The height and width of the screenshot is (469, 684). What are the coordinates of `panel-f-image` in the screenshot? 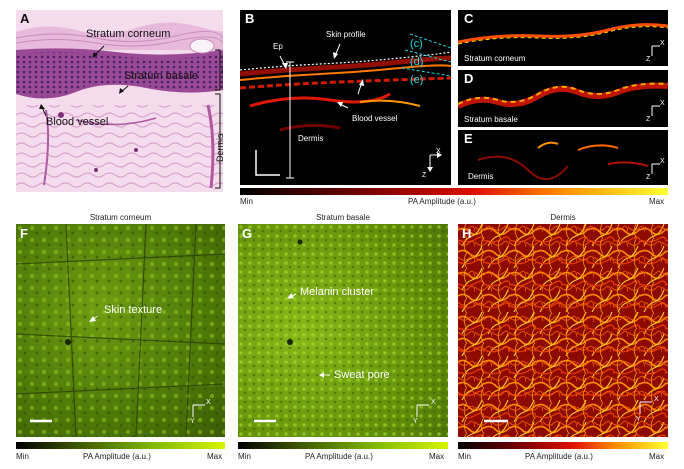 It's located at (120, 330).